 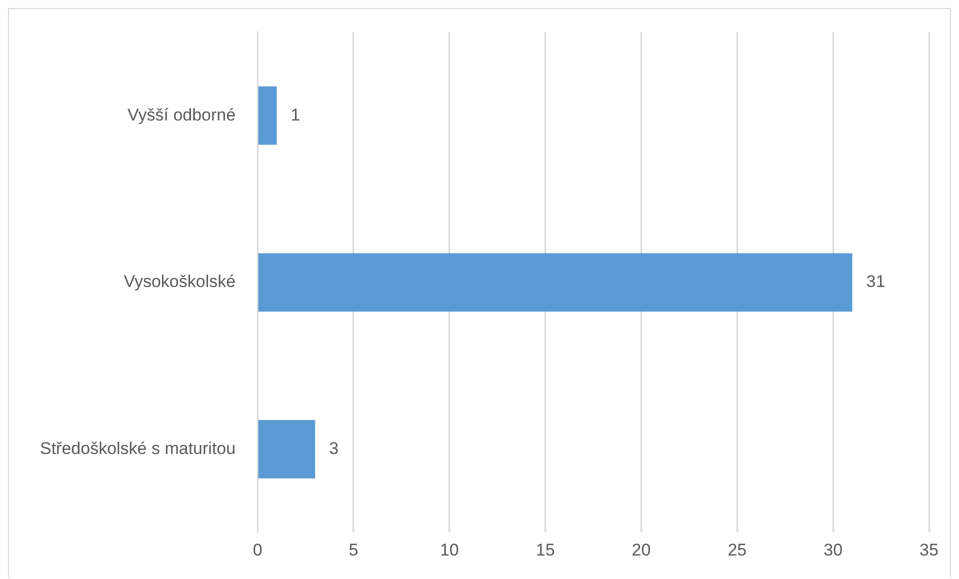 What do you see at coordinates (833, 550) in the screenshot?
I see `x-tick-label: 30` at bounding box center [833, 550].